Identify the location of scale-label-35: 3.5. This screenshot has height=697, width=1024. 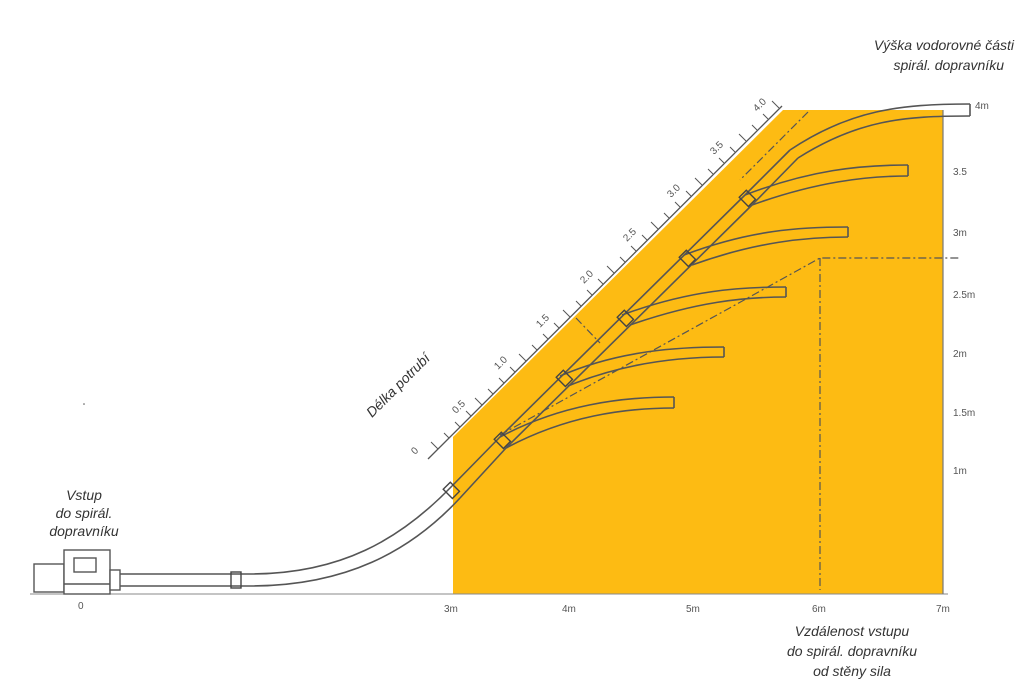
(717, 148).